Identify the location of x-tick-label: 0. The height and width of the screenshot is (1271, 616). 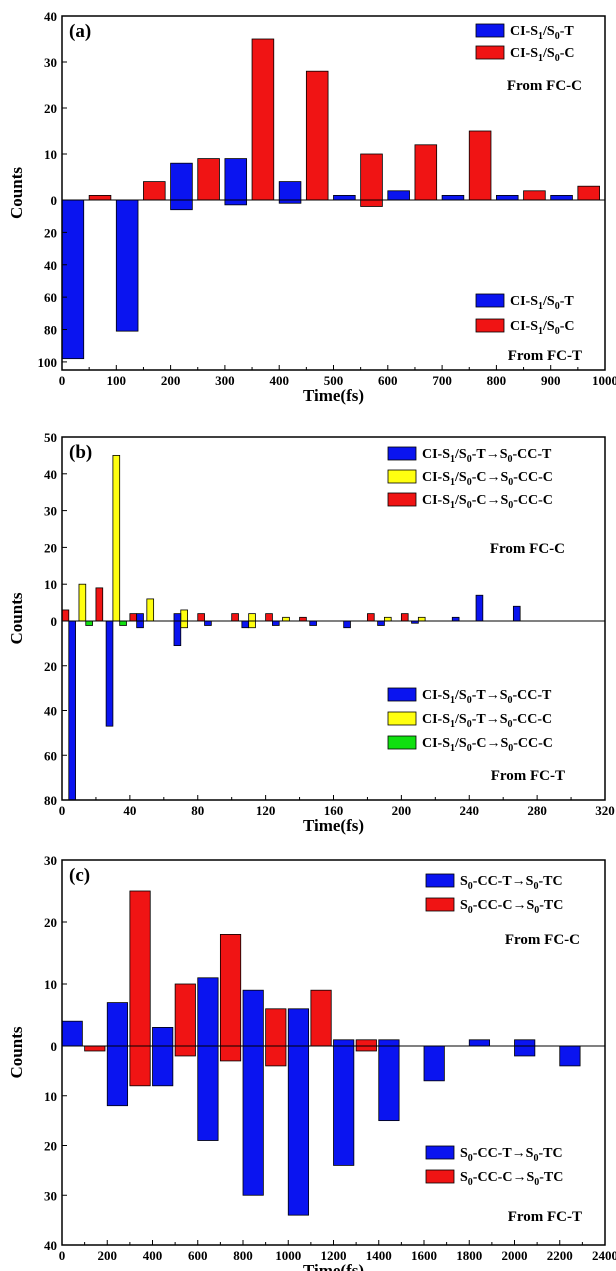
(62, 380).